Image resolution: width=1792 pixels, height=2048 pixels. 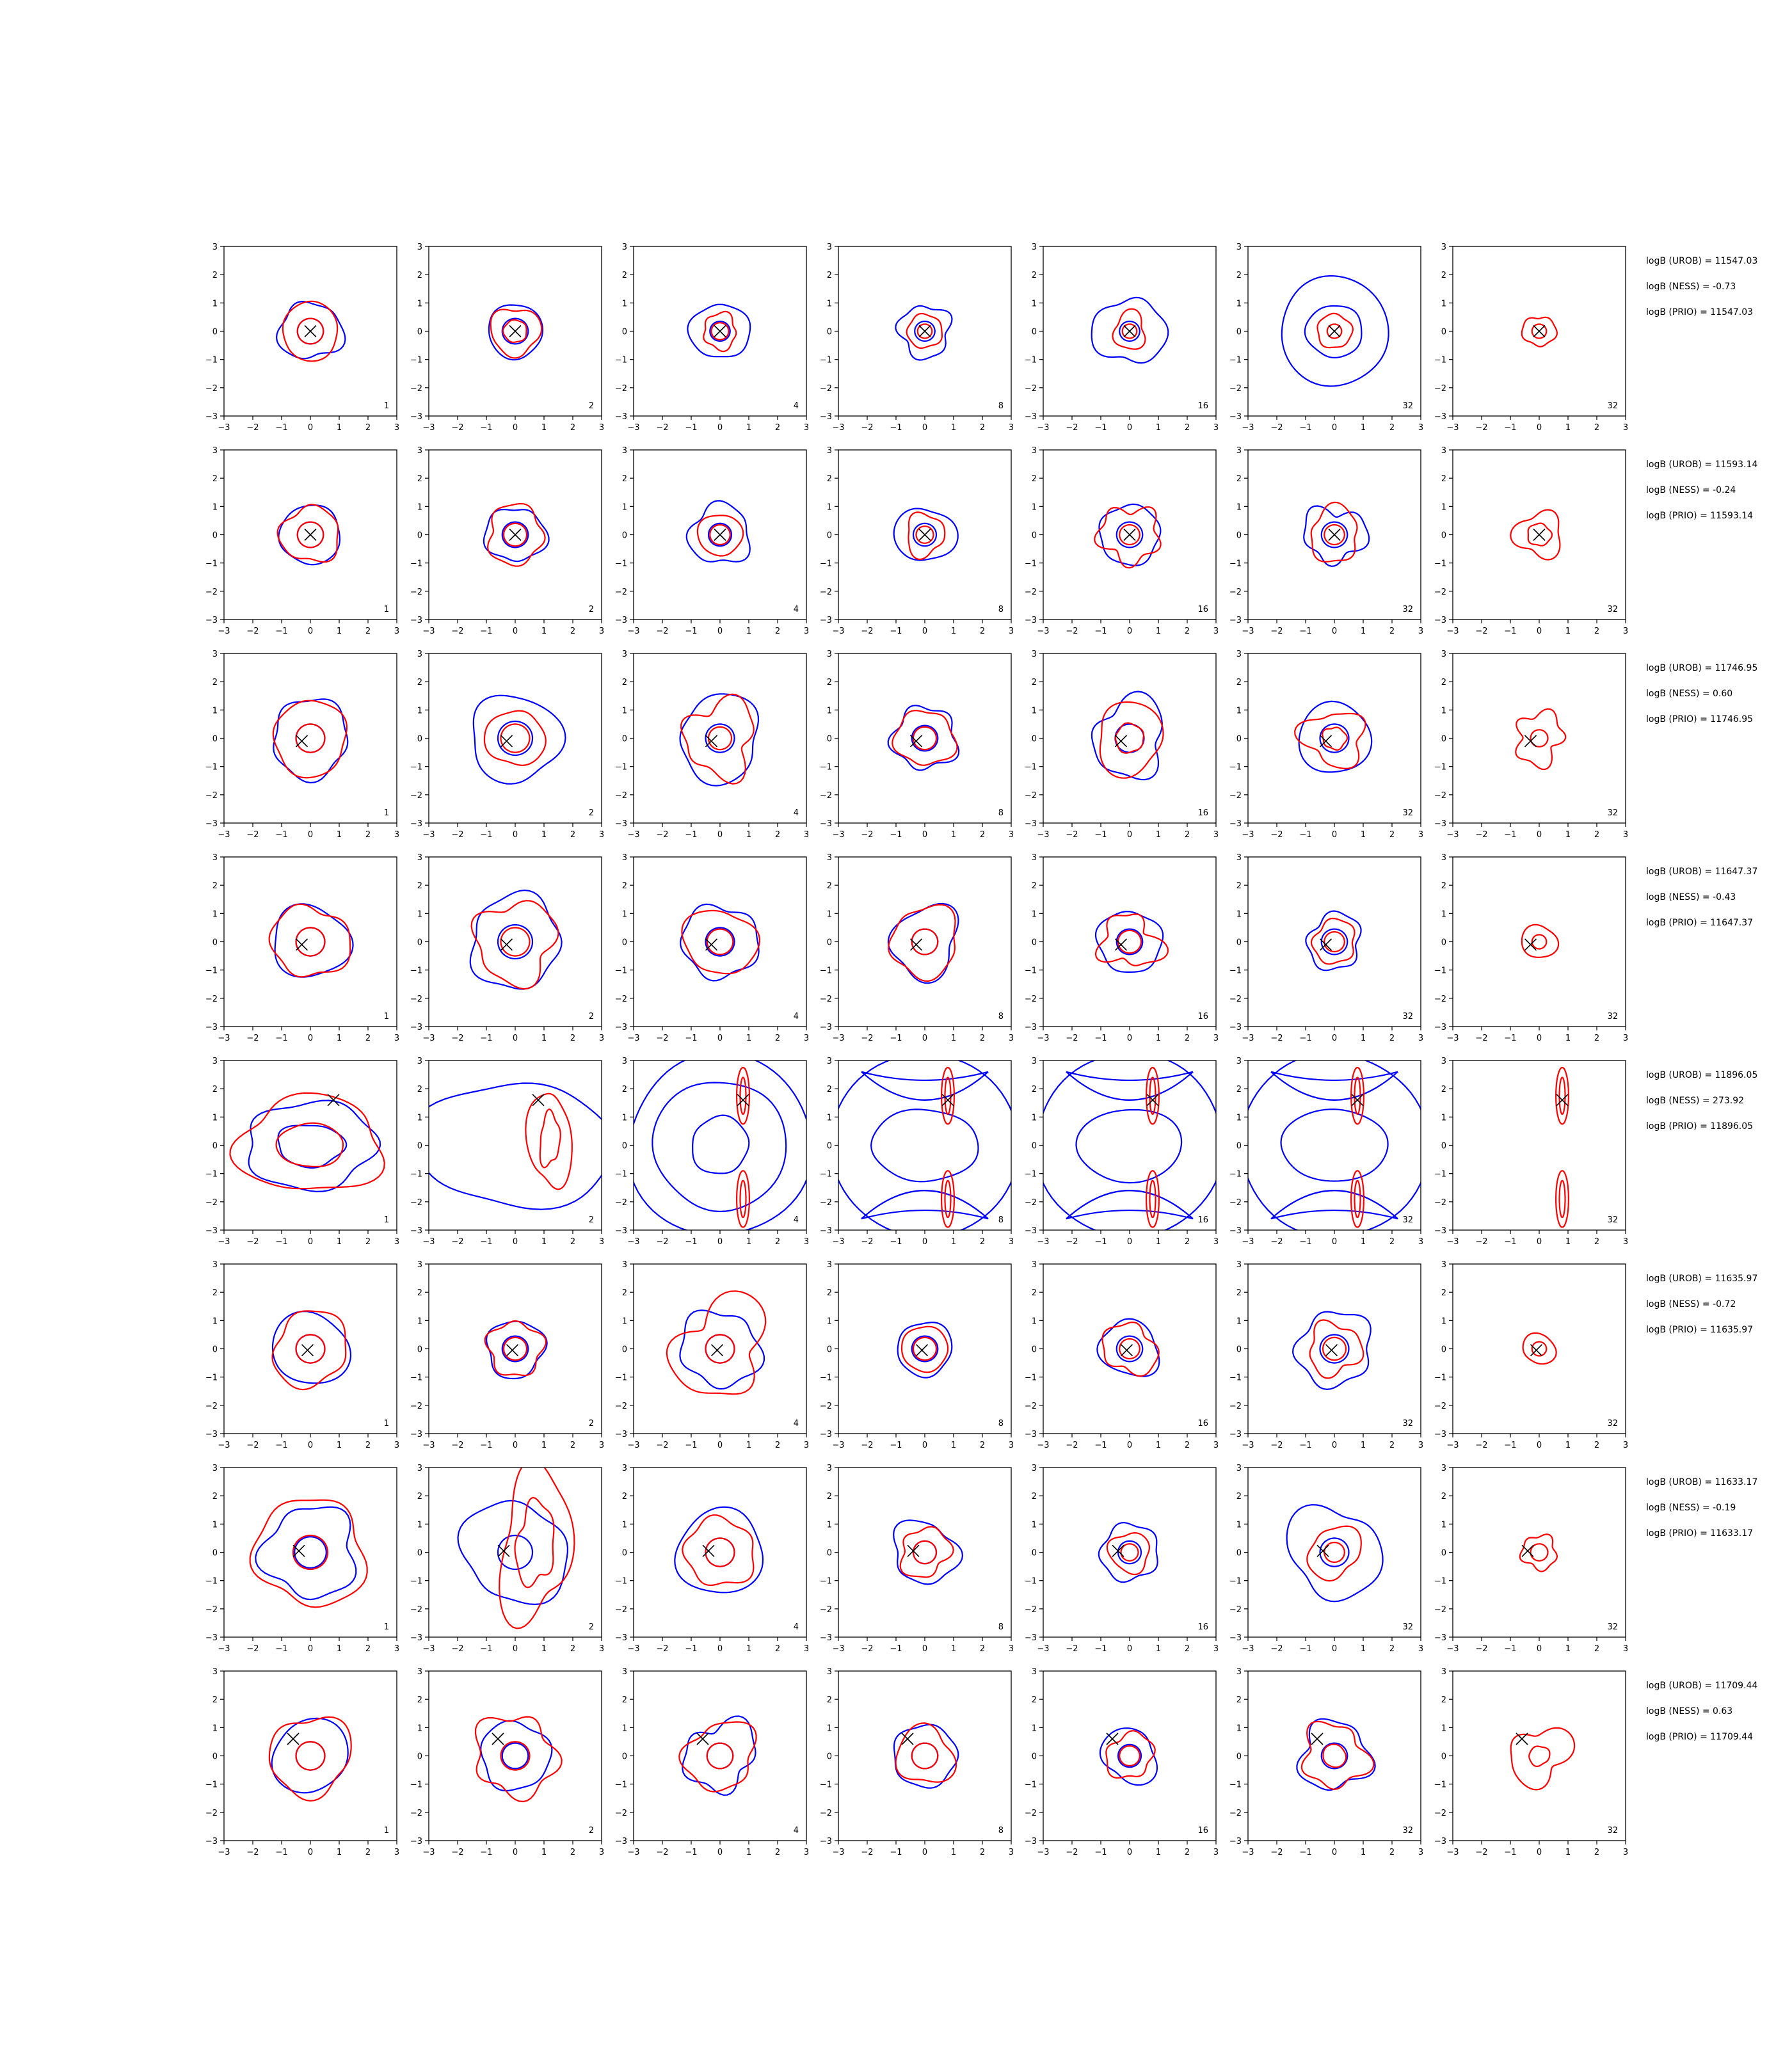 I want to click on panel-label: 32, so click(x=1407, y=1423).